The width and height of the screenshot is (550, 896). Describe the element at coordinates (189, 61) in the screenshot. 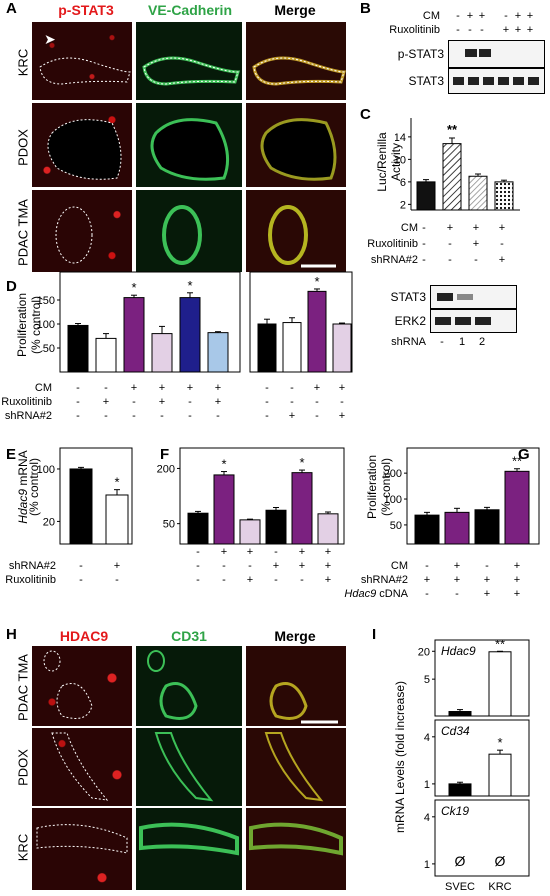

I see `micrograph-krc-vecad` at that location.